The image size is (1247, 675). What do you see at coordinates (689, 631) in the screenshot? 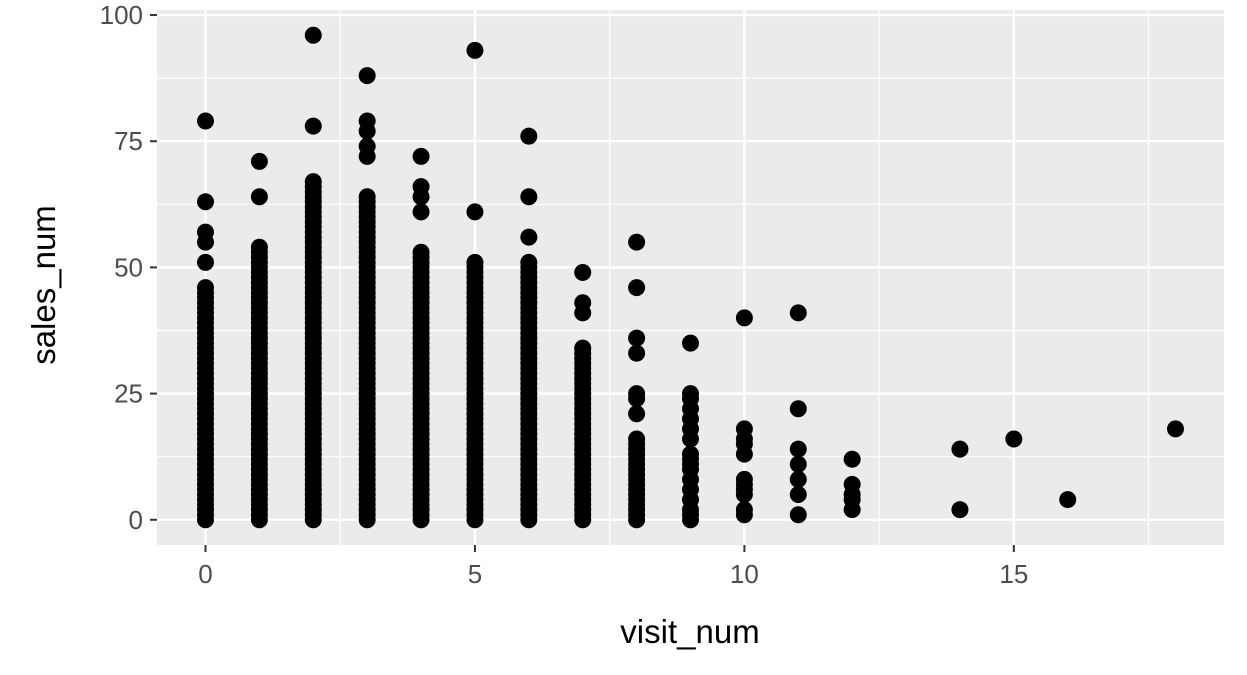
I see `x-axis-title: visit_num` at bounding box center [689, 631].